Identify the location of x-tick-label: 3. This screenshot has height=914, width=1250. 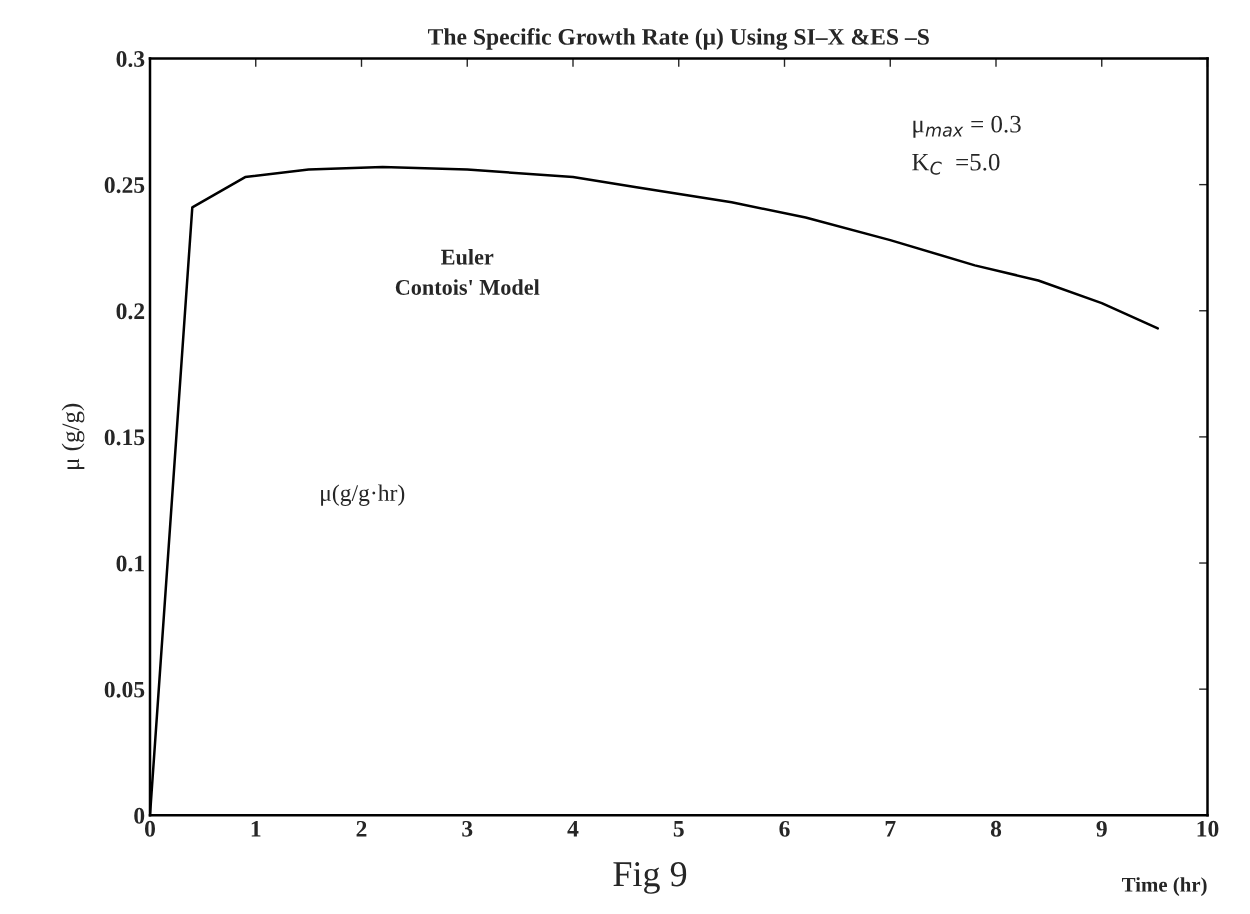
(467, 828).